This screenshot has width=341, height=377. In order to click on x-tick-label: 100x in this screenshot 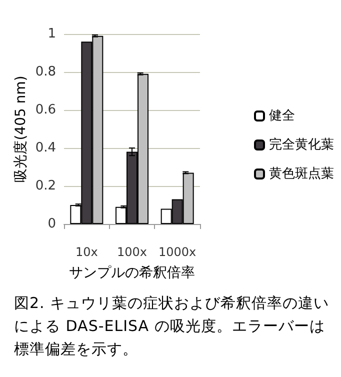, I will do `click(132, 252)`.